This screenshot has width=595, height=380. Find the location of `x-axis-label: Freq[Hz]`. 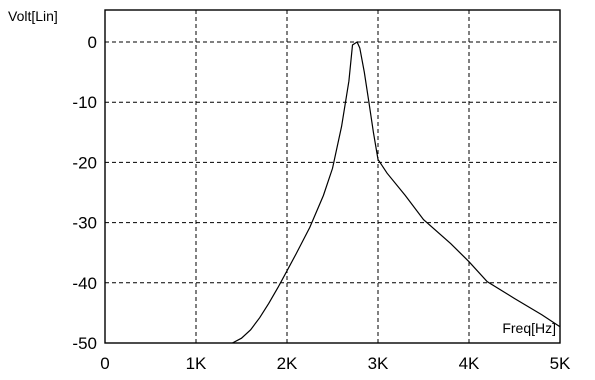

x-axis-label: Freq[Hz] is located at coordinates (529, 328).